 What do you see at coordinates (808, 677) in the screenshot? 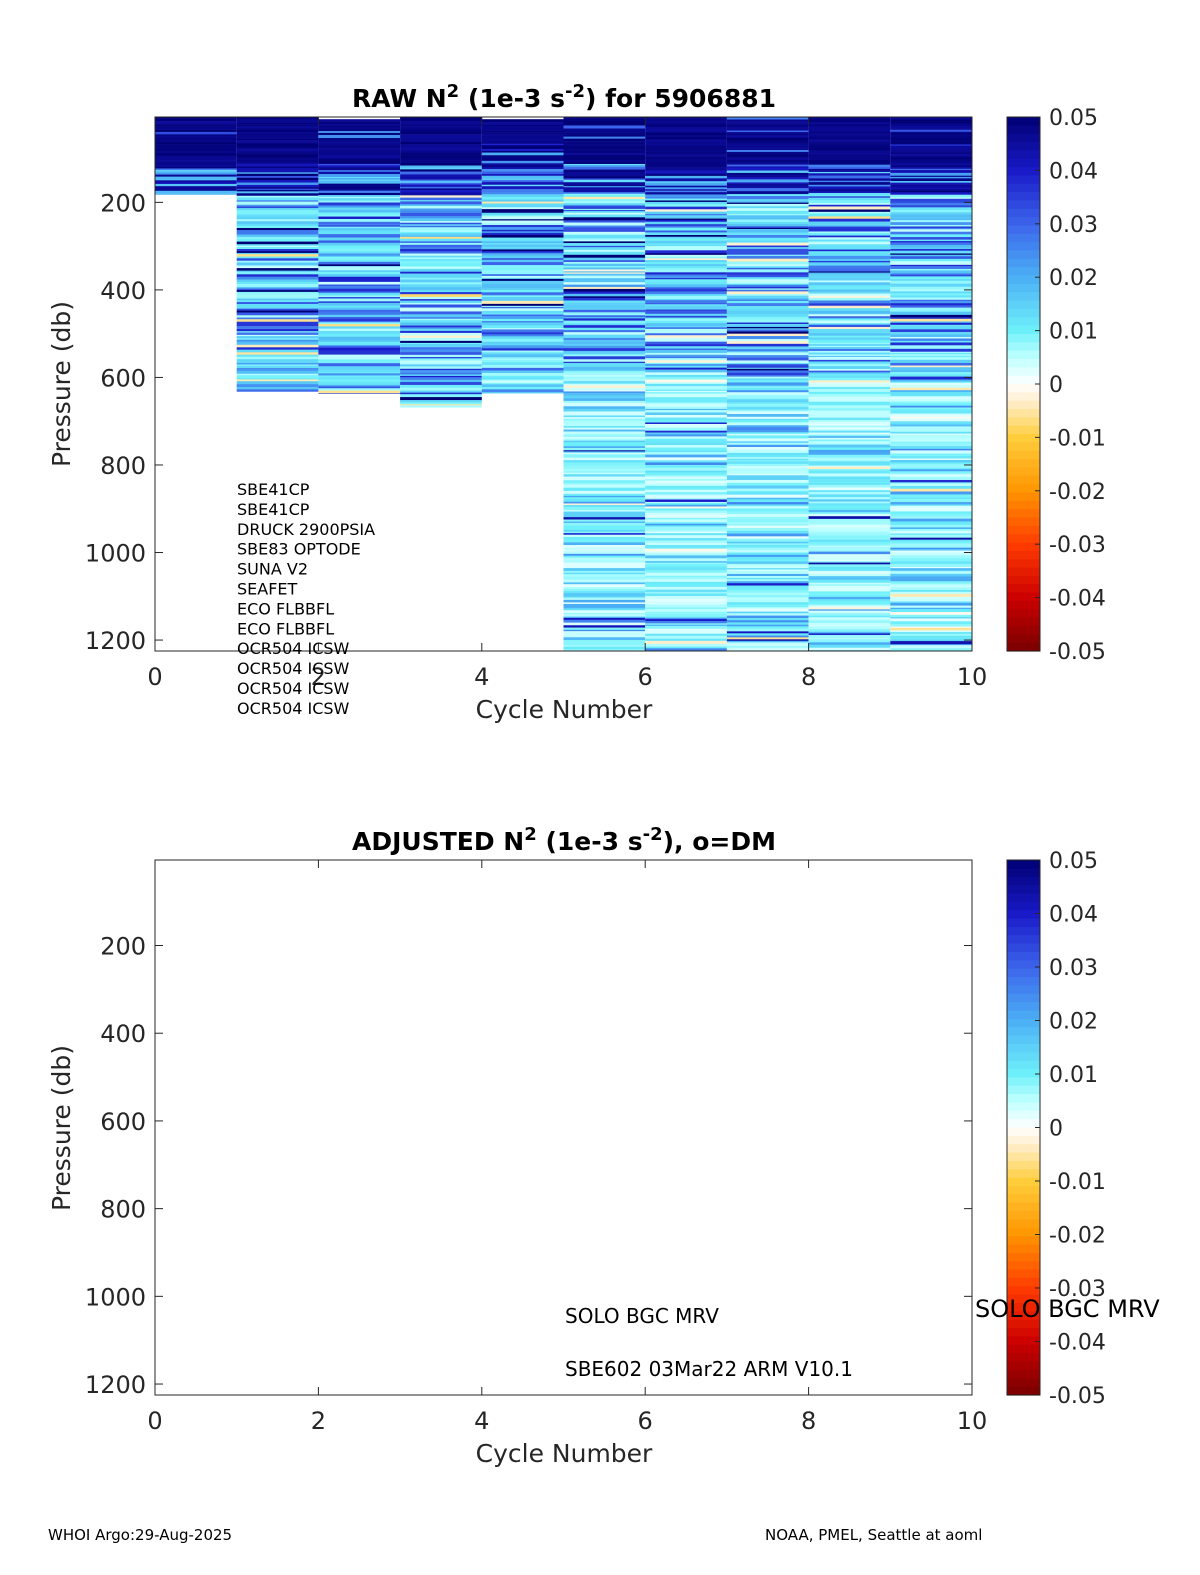
I see `x-tick-label: 8` at bounding box center [808, 677].